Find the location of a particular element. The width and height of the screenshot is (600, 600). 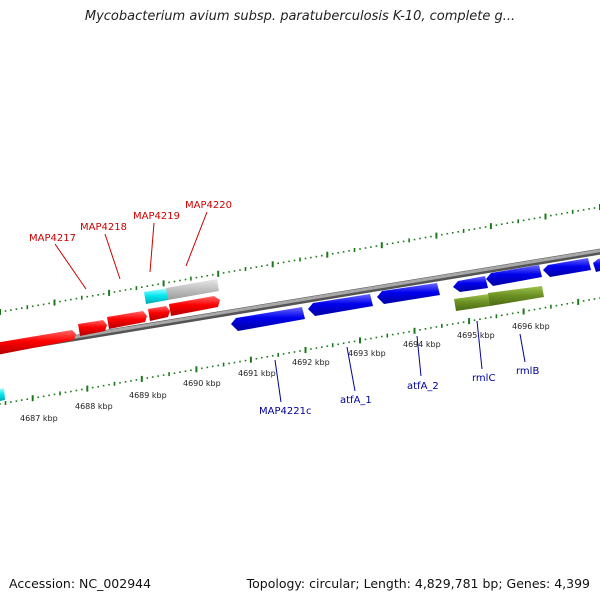

kbp-label: 4694 kbp is located at coordinates (422, 344).